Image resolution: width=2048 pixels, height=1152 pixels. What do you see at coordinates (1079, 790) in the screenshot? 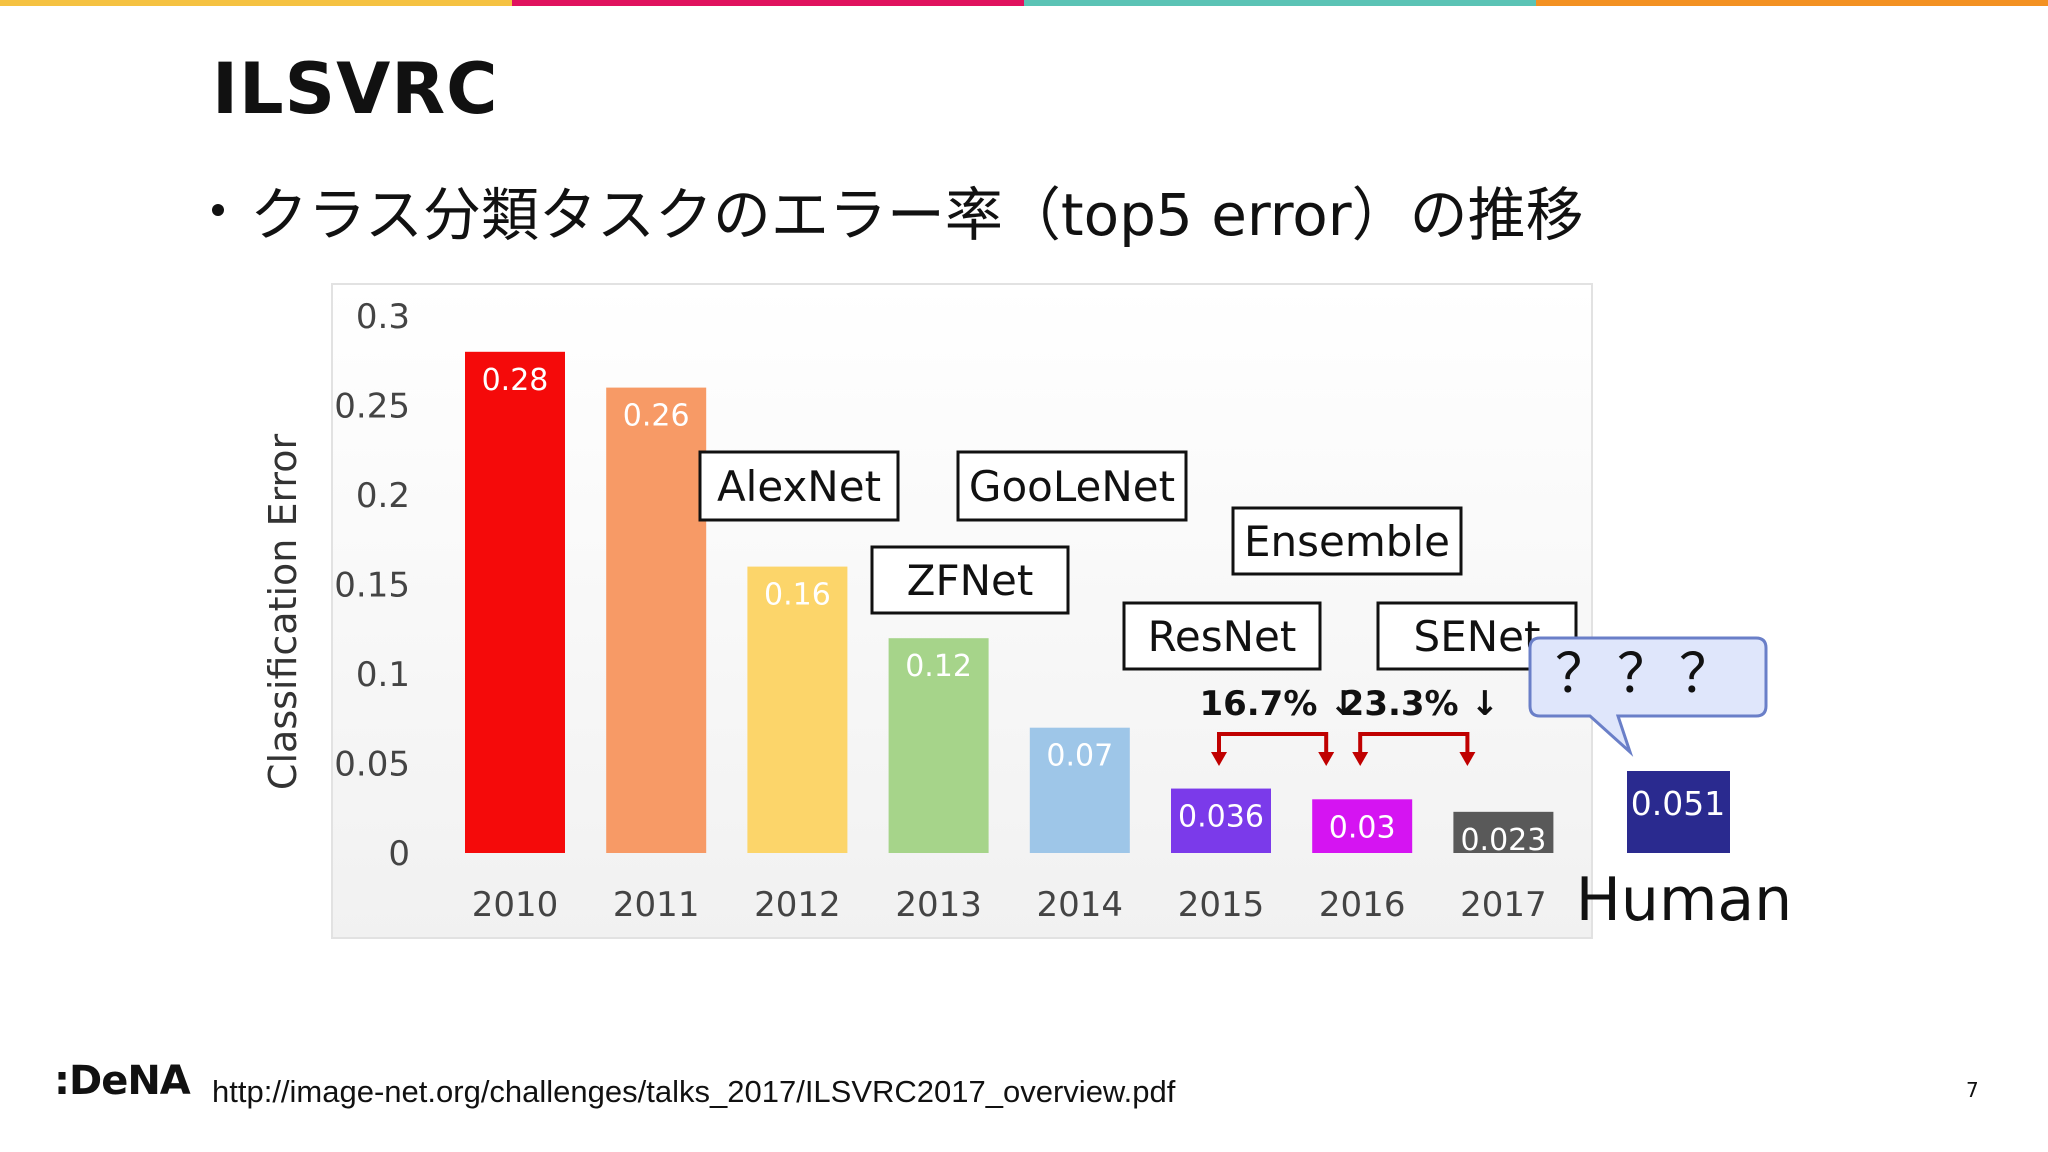
I see `bar-2014` at bounding box center [1079, 790].